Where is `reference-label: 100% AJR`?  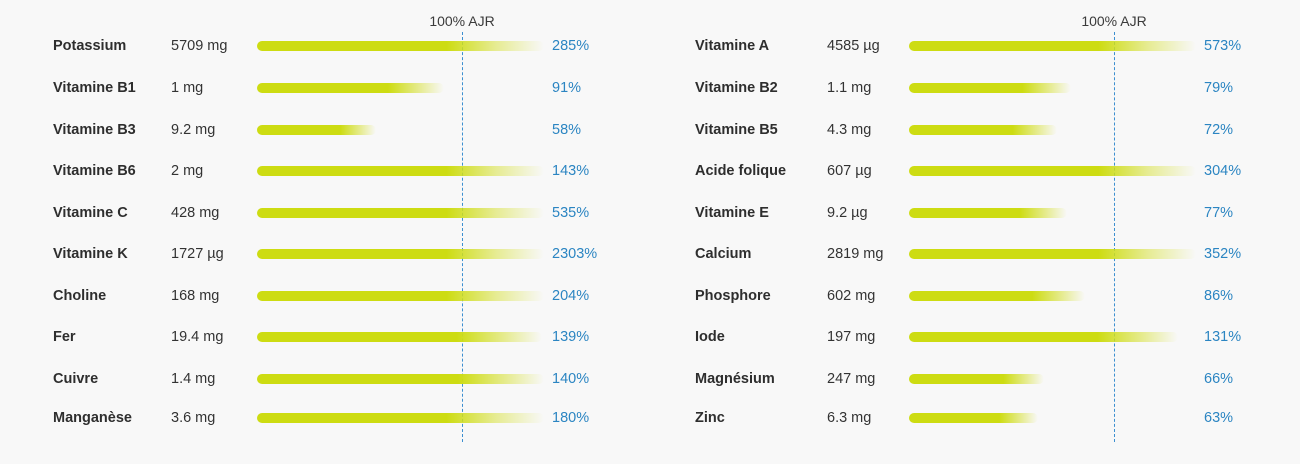 reference-label: 100% AJR is located at coordinates (1114, 21).